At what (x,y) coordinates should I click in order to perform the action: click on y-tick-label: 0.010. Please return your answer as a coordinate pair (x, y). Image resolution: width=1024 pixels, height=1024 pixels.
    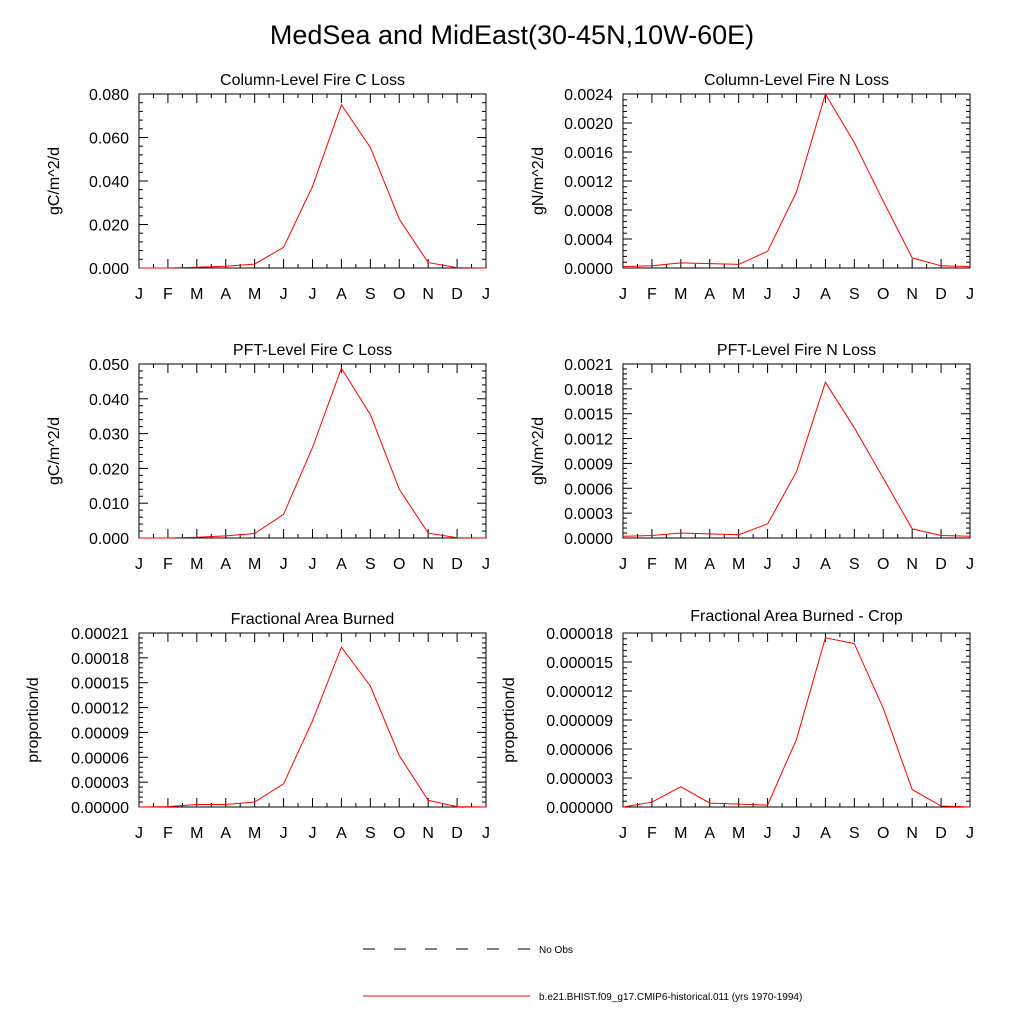
    Looking at the image, I should click on (109, 504).